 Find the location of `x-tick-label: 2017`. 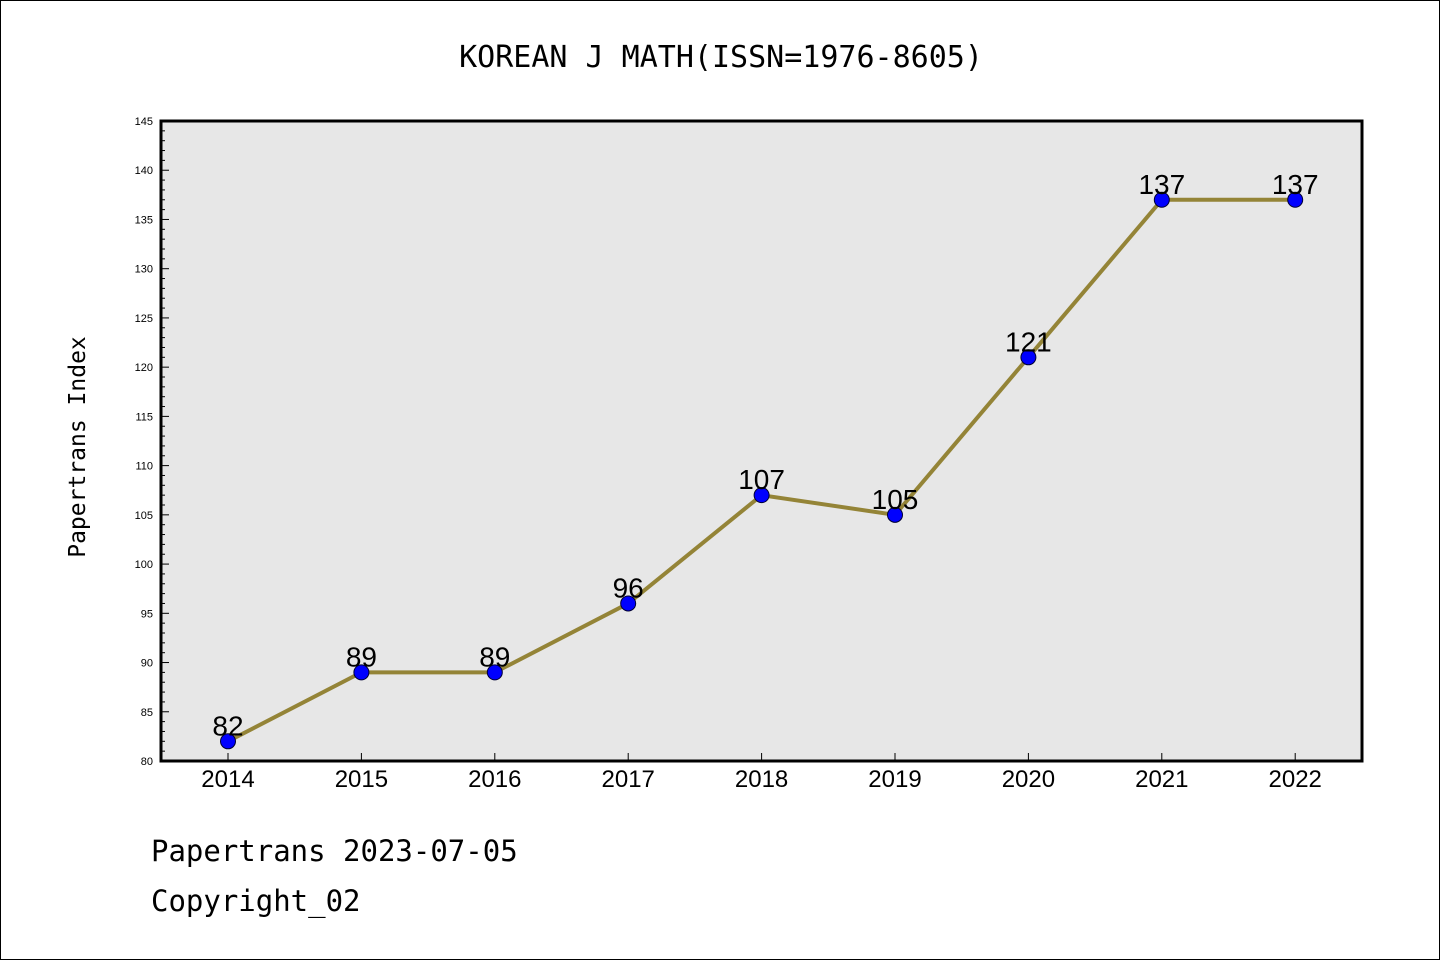

x-tick-label: 2017 is located at coordinates (628, 779).